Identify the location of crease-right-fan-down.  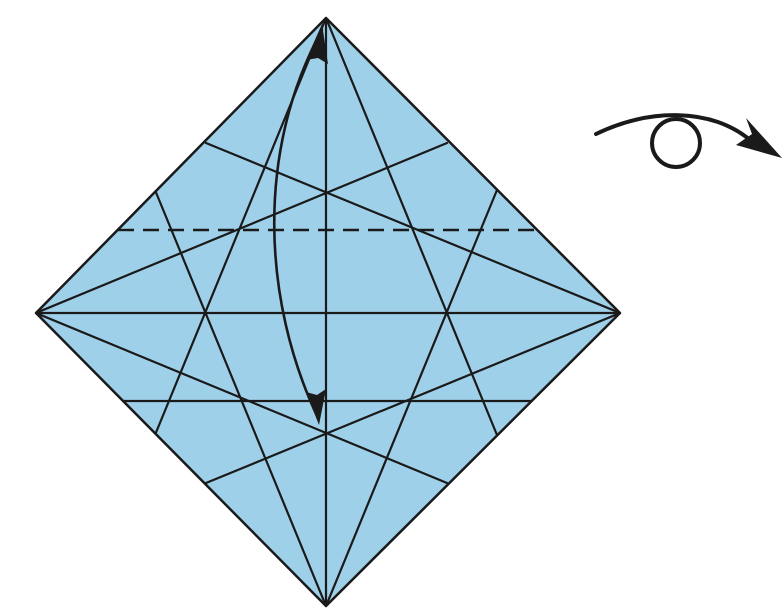
(412, 398).